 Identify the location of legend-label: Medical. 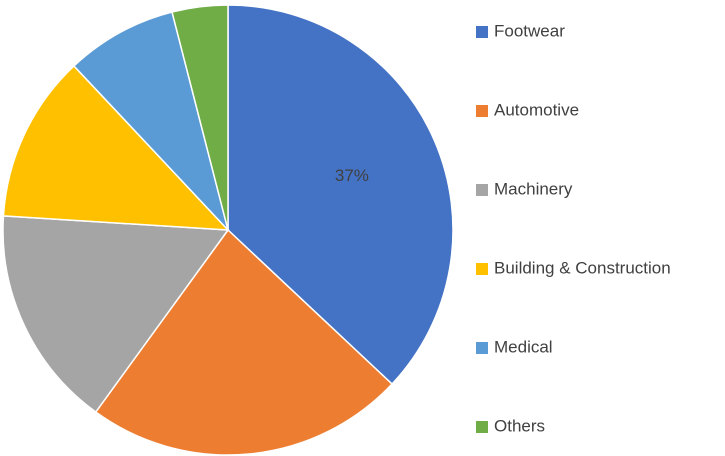
(523, 346).